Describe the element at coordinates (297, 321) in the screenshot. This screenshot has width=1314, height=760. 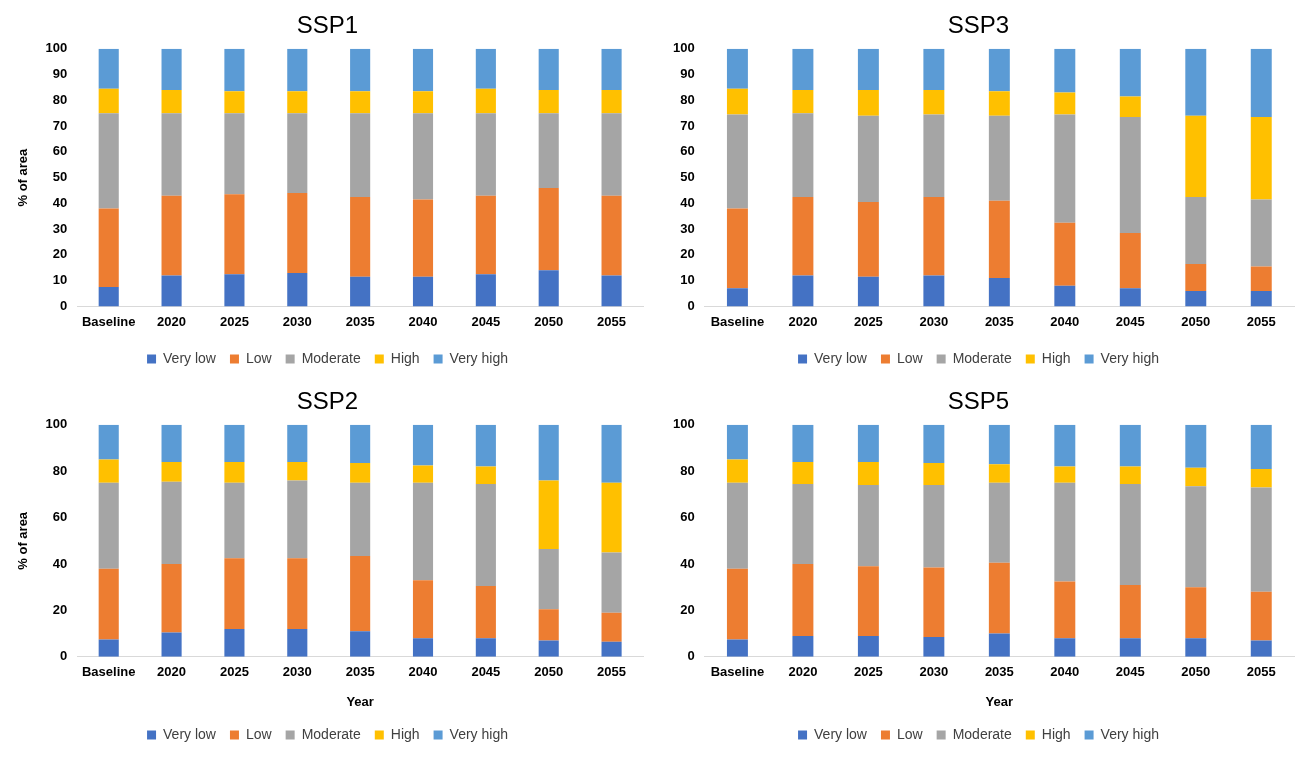
I see `x-tick-label: 2030` at that location.